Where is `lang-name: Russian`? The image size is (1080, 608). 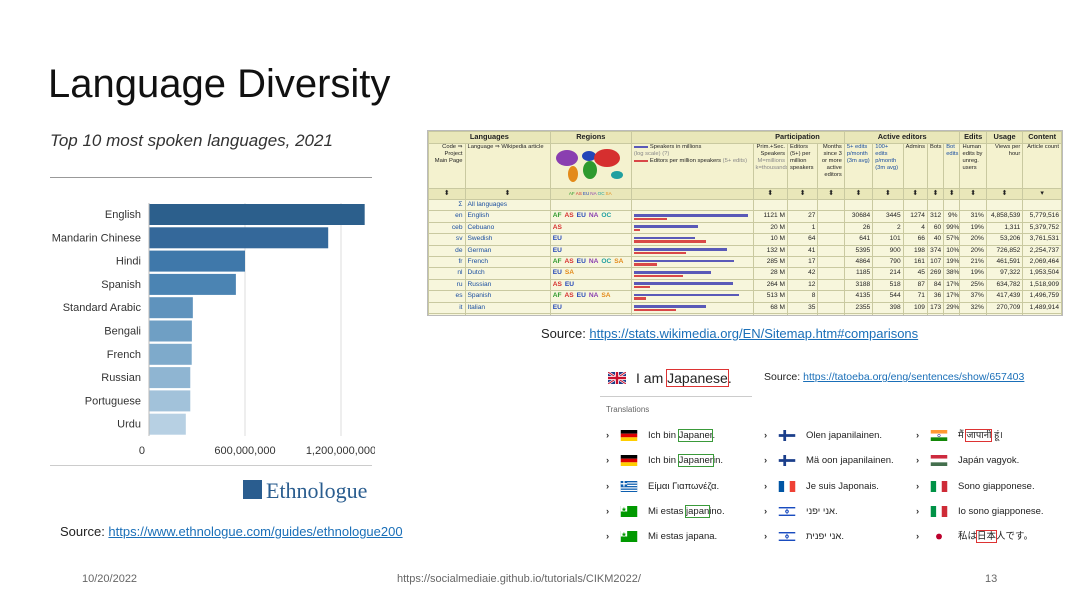 lang-name: Russian is located at coordinates (507, 285).